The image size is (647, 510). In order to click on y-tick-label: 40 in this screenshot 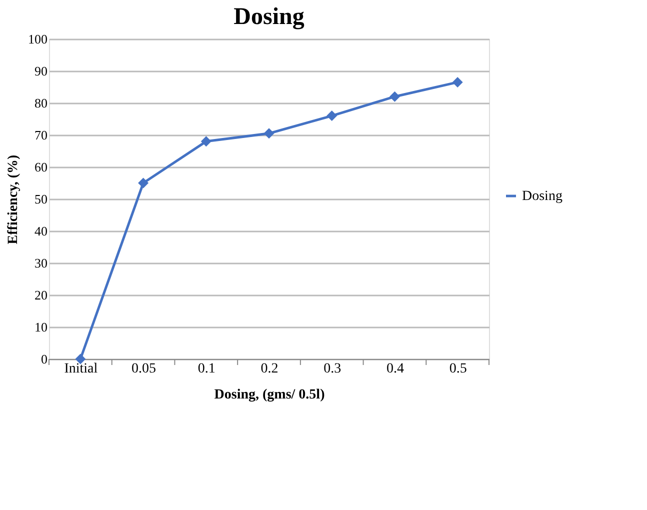, I will do `click(41, 231)`.